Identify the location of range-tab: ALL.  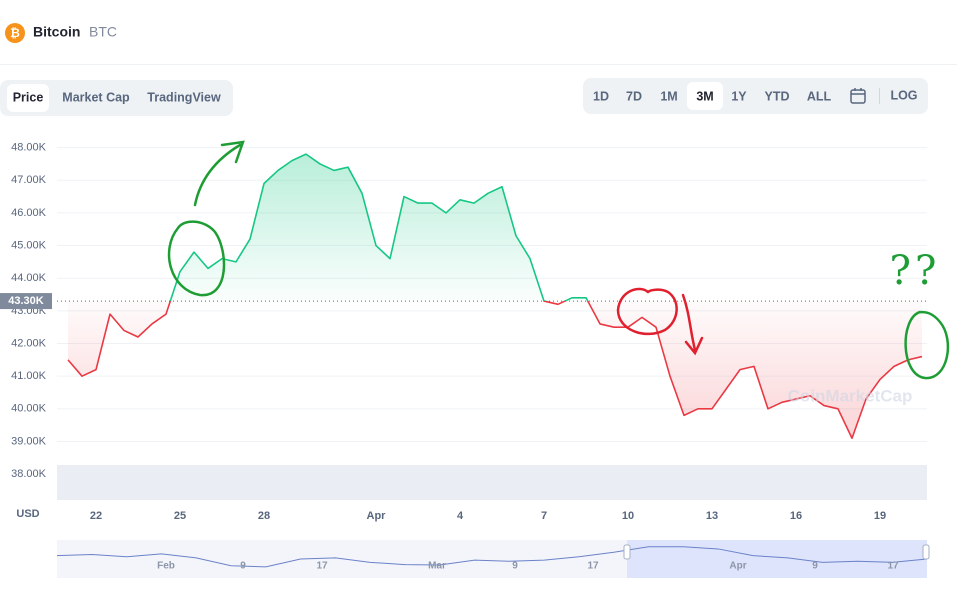
(819, 96).